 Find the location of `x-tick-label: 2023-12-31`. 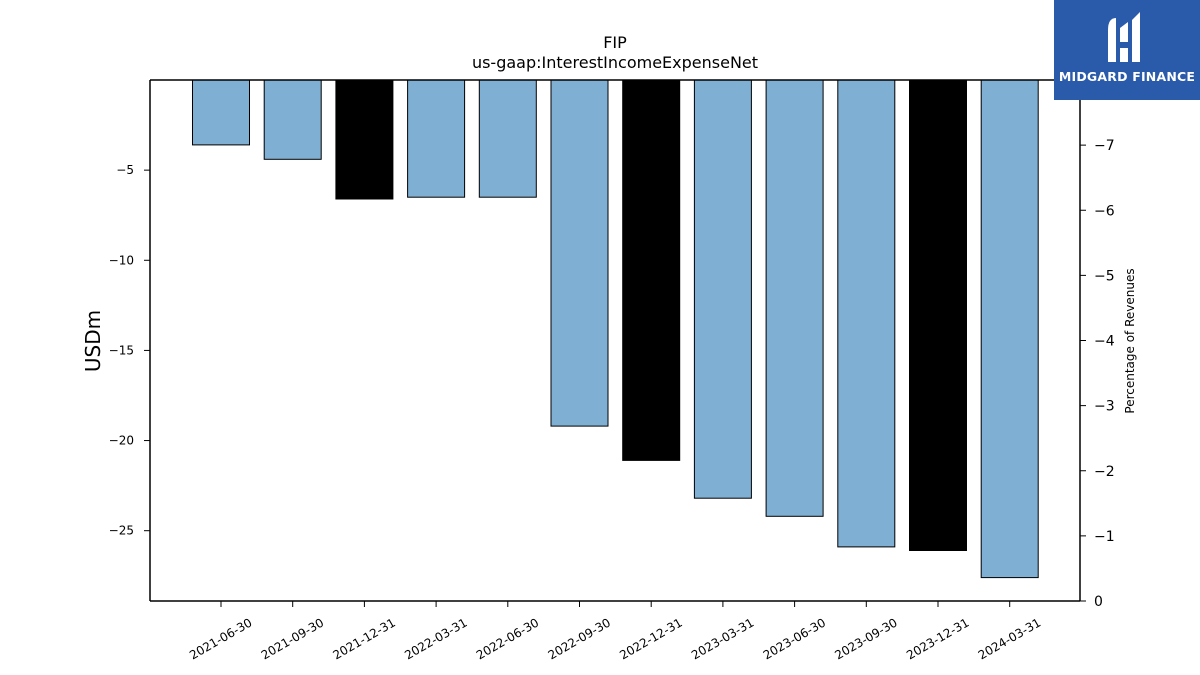

x-tick-label: 2023-12-31 is located at coordinates (937, 638).